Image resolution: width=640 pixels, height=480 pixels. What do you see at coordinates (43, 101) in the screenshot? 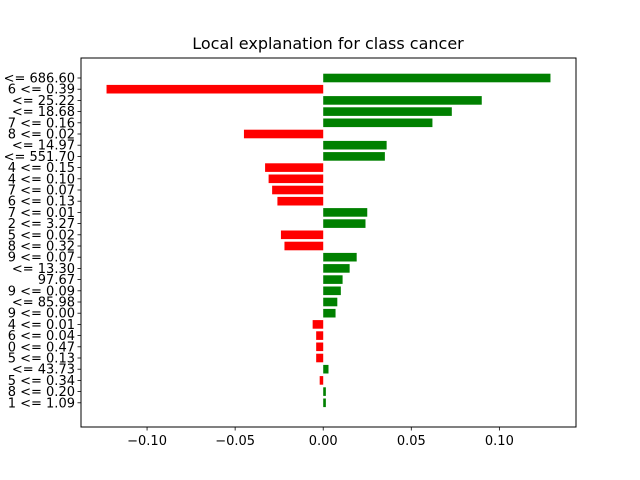
I see `y-tick-label-2: <= 25.22` at bounding box center [43, 101].